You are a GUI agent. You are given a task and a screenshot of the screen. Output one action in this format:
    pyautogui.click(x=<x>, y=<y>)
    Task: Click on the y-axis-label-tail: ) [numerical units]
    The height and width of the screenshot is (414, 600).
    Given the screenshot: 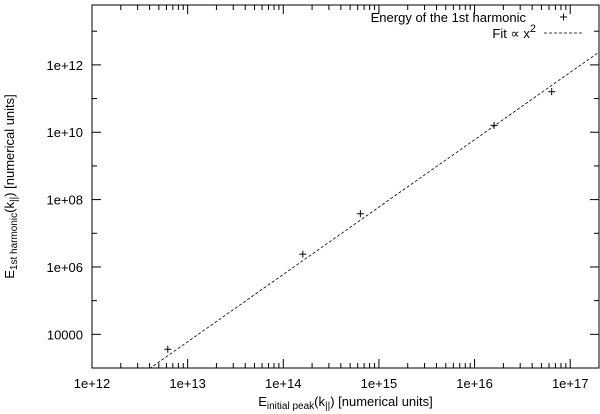 What is the action you would take?
    pyautogui.click(x=9, y=145)
    